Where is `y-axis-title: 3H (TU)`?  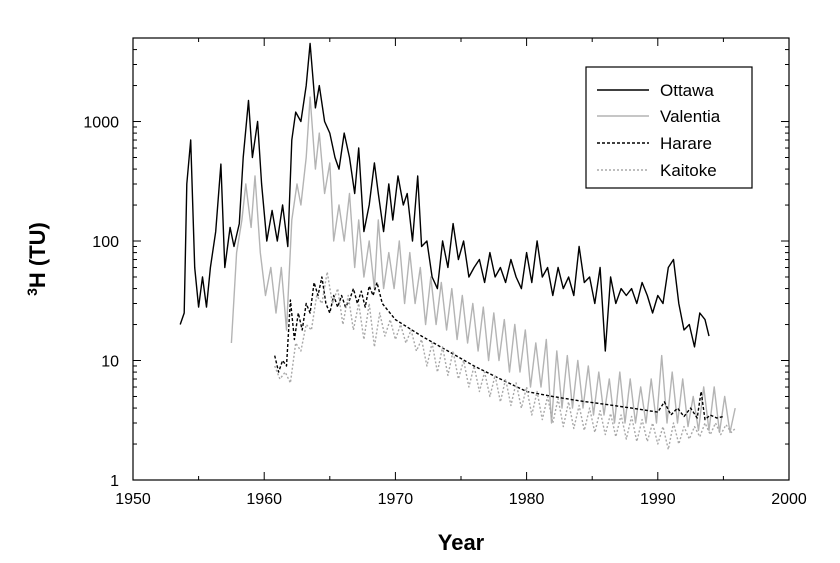 y-axis-title: 3H (TU) is located at coordinates (37, 259).